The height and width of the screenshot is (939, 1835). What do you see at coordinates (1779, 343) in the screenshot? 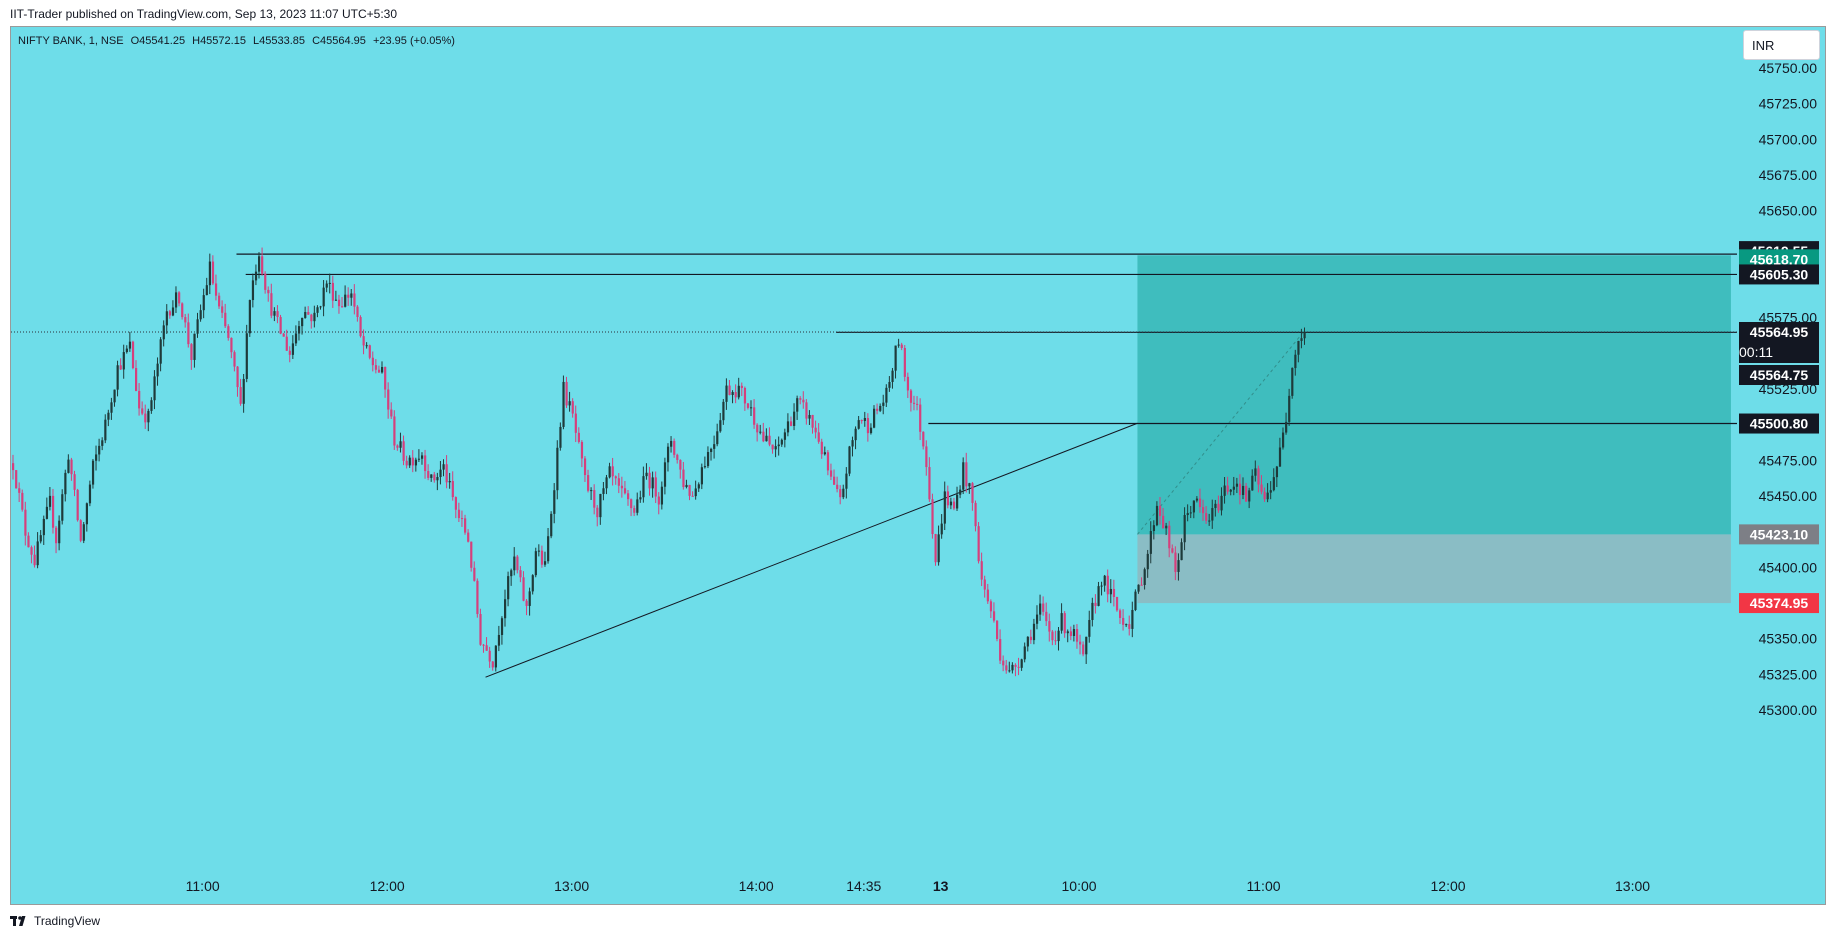
I see `last-price-tag` at bounding box center [1779, 343].